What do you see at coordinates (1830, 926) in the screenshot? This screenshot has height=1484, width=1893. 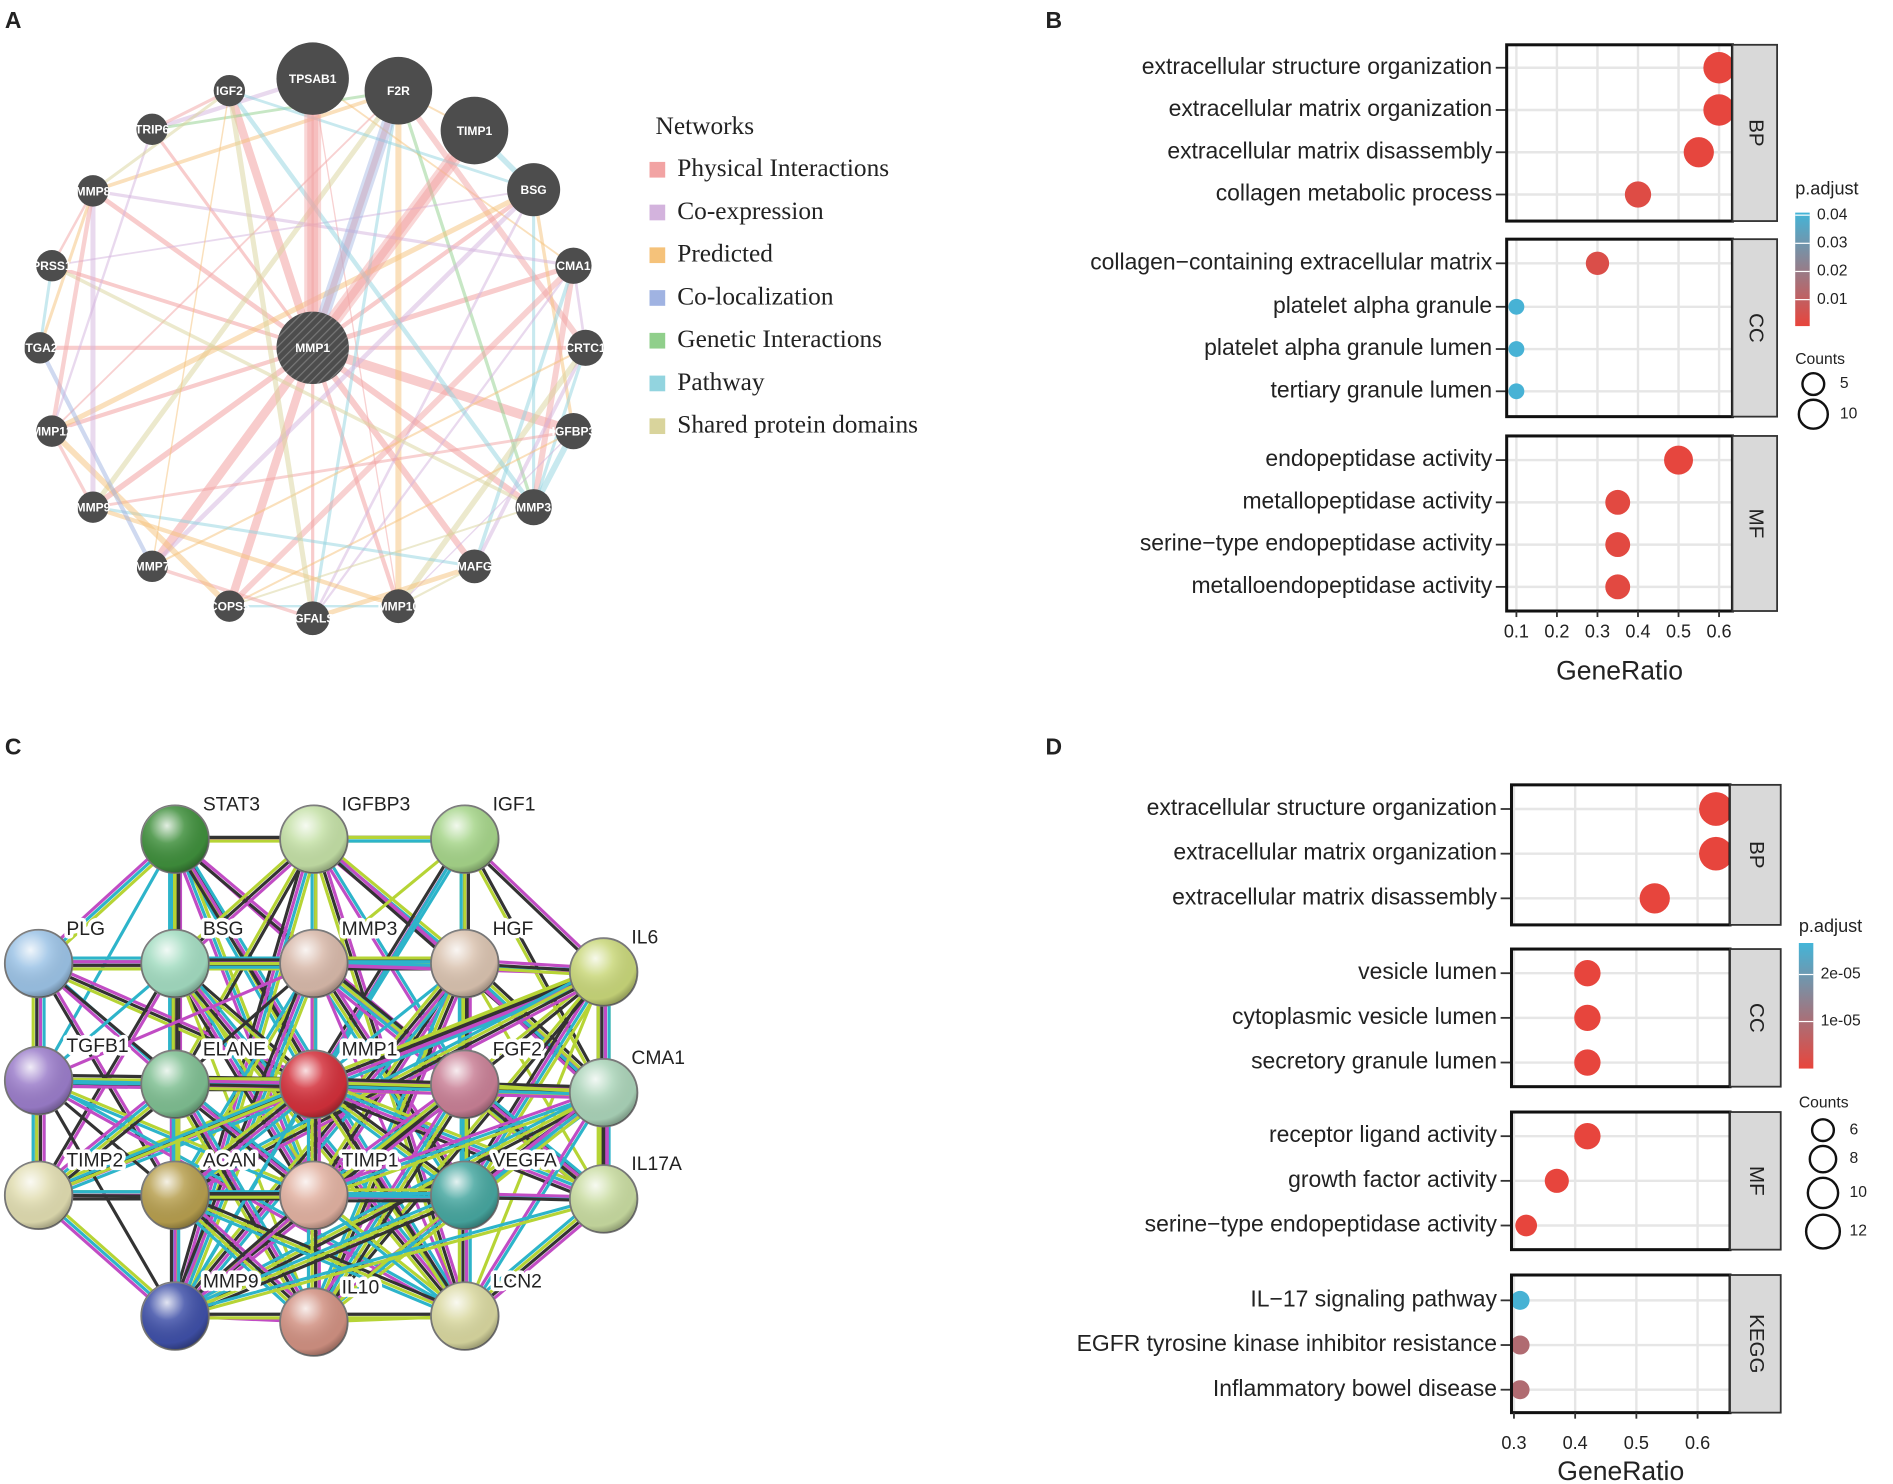 I see `colorbar-title: p.adjust` at bounding box center [1830, 926].